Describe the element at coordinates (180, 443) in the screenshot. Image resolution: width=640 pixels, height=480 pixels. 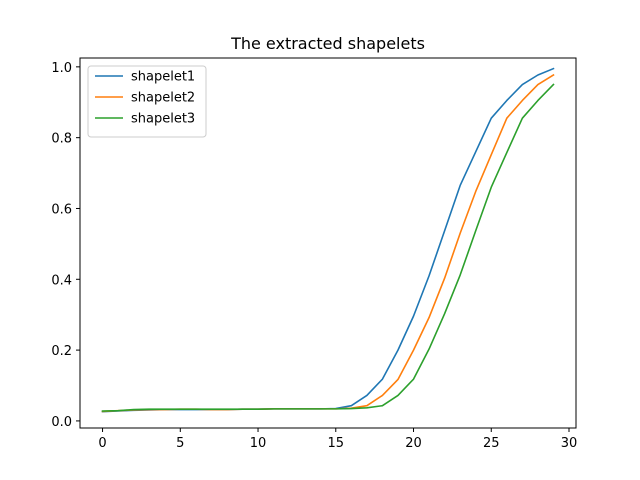
I see `x-tick-label: 5` at that location.